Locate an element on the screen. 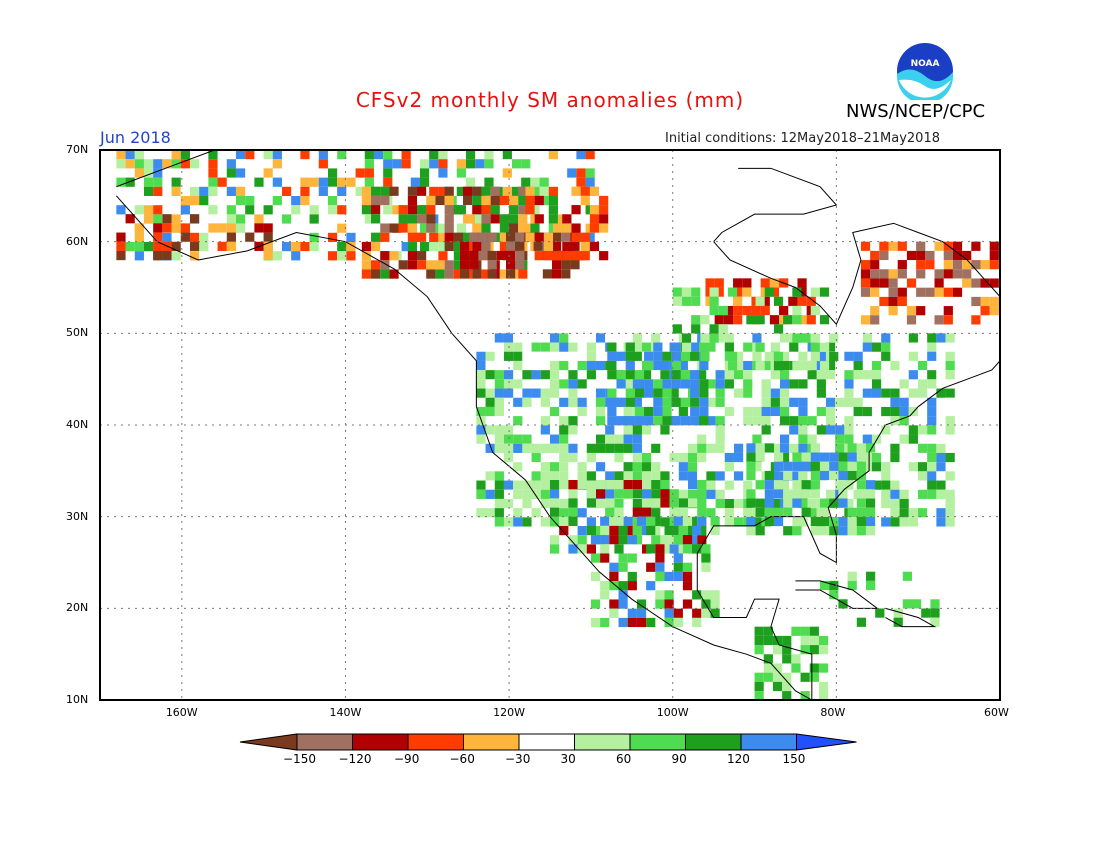  colorbar-segment is located at coordinates (546, 742).